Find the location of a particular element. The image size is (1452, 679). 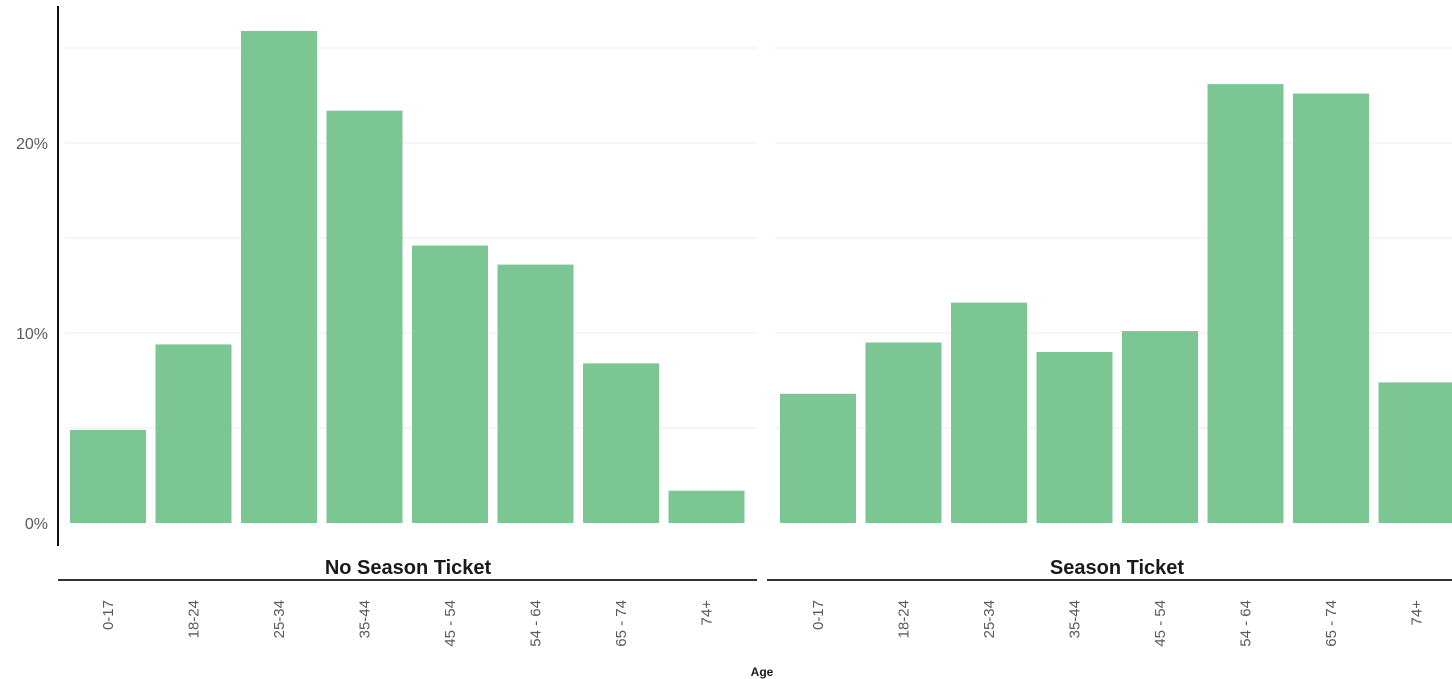

y-tick-label: 10% is located at coordinates (32, 334).